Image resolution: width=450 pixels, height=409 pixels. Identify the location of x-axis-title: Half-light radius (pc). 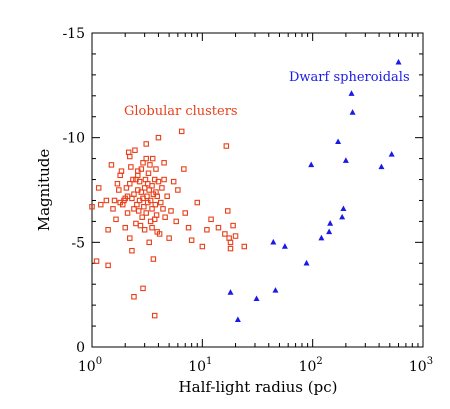
(258, 387).